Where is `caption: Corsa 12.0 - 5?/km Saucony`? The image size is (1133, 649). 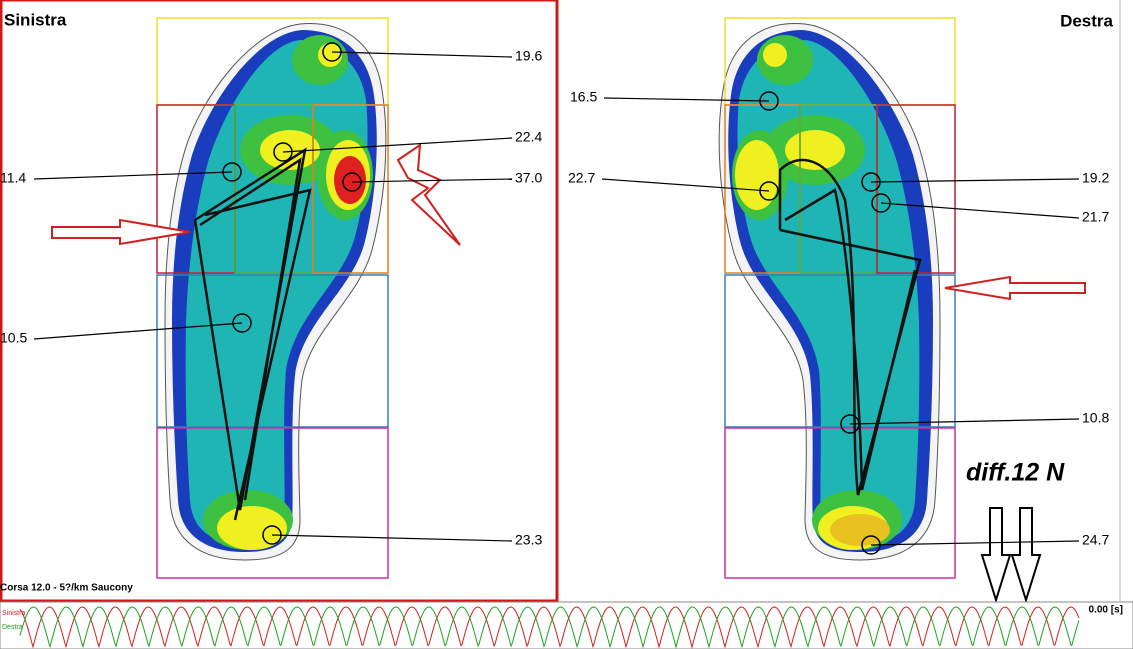 caption: Corsa 12.0 - 5?/km Saucony is located at coordinates (66, 588).